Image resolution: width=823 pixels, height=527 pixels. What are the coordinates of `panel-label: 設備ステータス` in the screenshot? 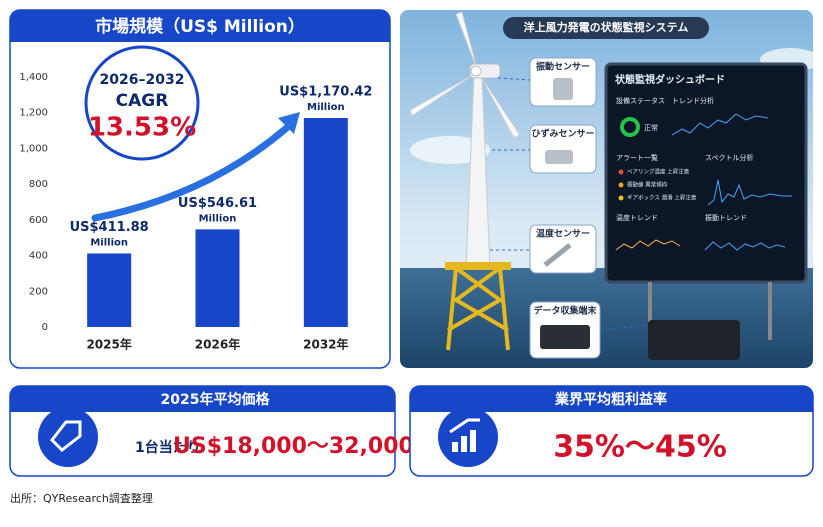 It's located at (640, 100).